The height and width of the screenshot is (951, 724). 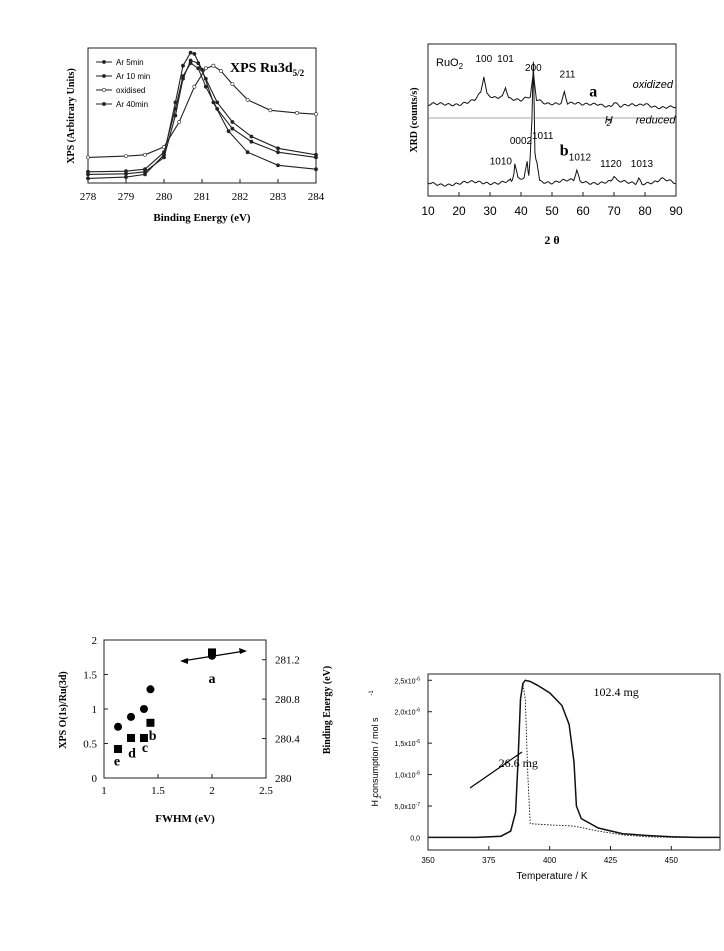 What do you see at coordinates (574, 759) in the screenshot?
I see `tpr-series-102-4mg` at bounding box center [574, 759].